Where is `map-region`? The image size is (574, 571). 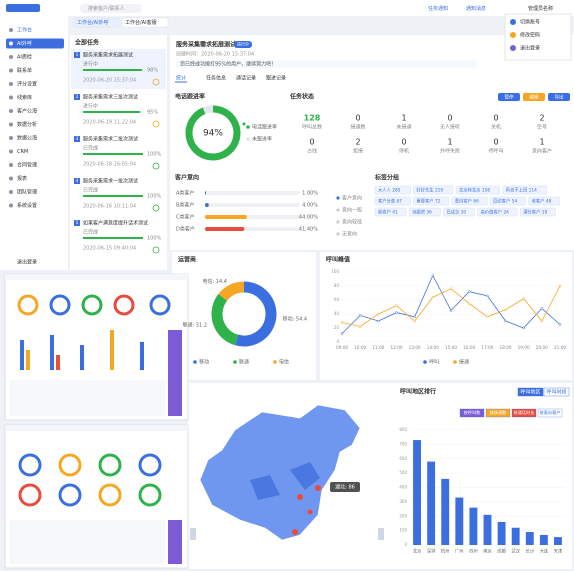 map-region is located at coordinates (280, 472).